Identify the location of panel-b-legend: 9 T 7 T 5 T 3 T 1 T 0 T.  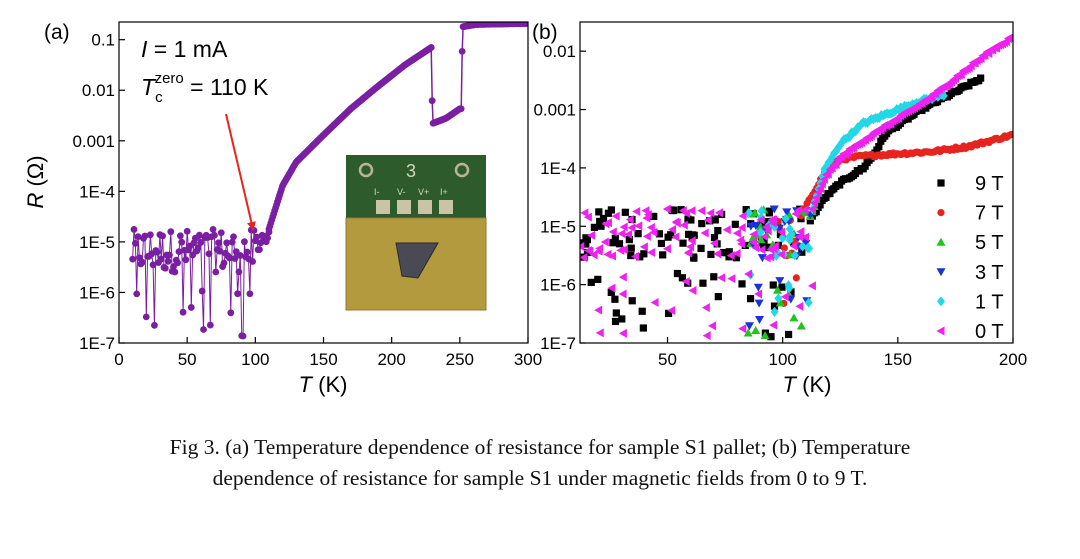
(970, 258).